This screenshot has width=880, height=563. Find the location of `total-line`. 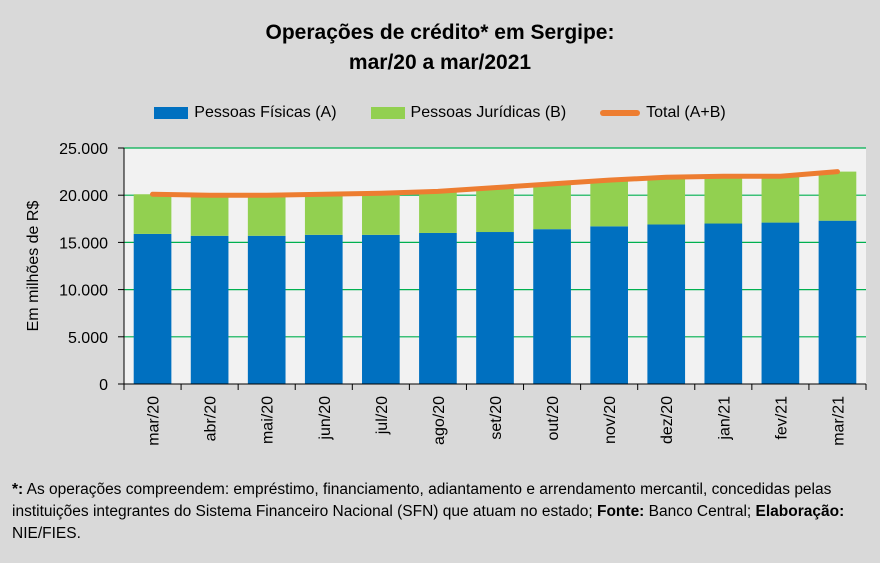

total-line is located at coordinates (495, 183).